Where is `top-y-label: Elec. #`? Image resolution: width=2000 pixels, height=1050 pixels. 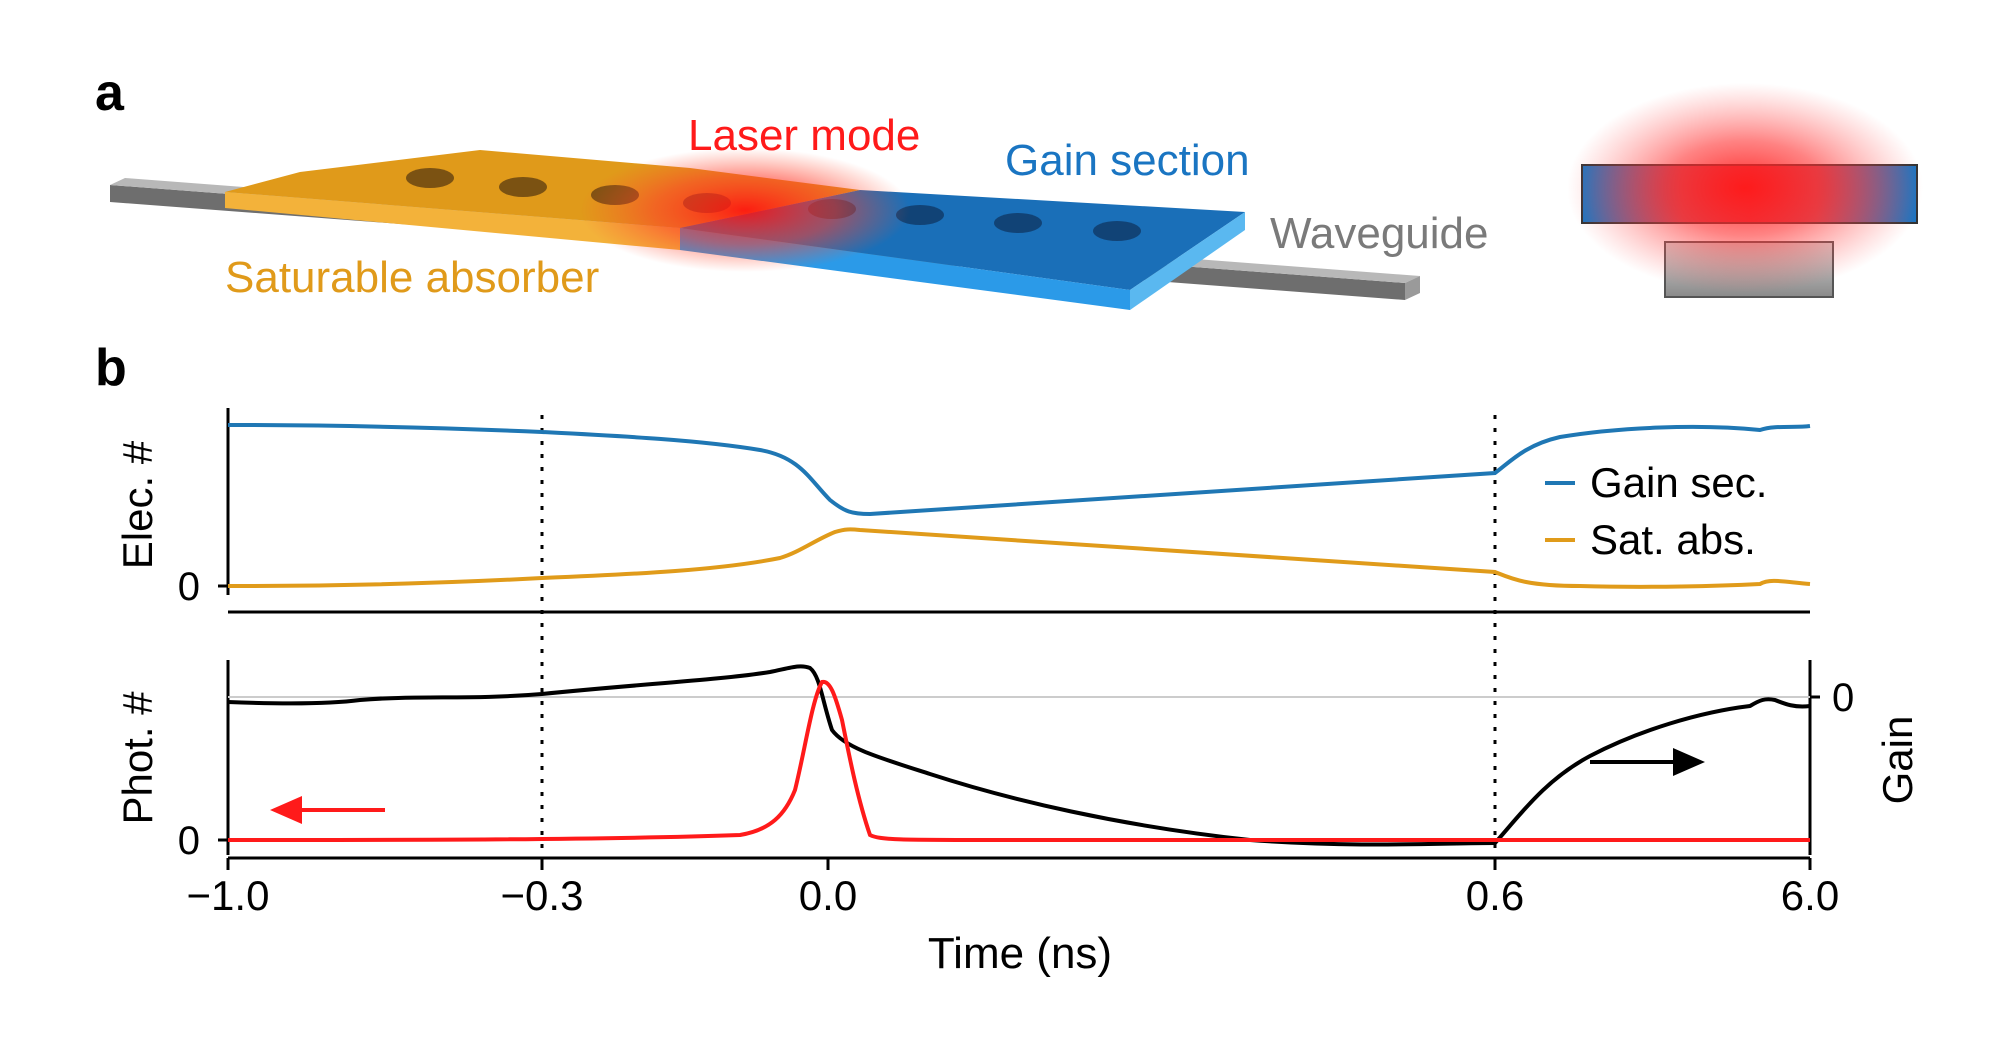 top-y-label: Elec. # is located at coordinates (137, 504).